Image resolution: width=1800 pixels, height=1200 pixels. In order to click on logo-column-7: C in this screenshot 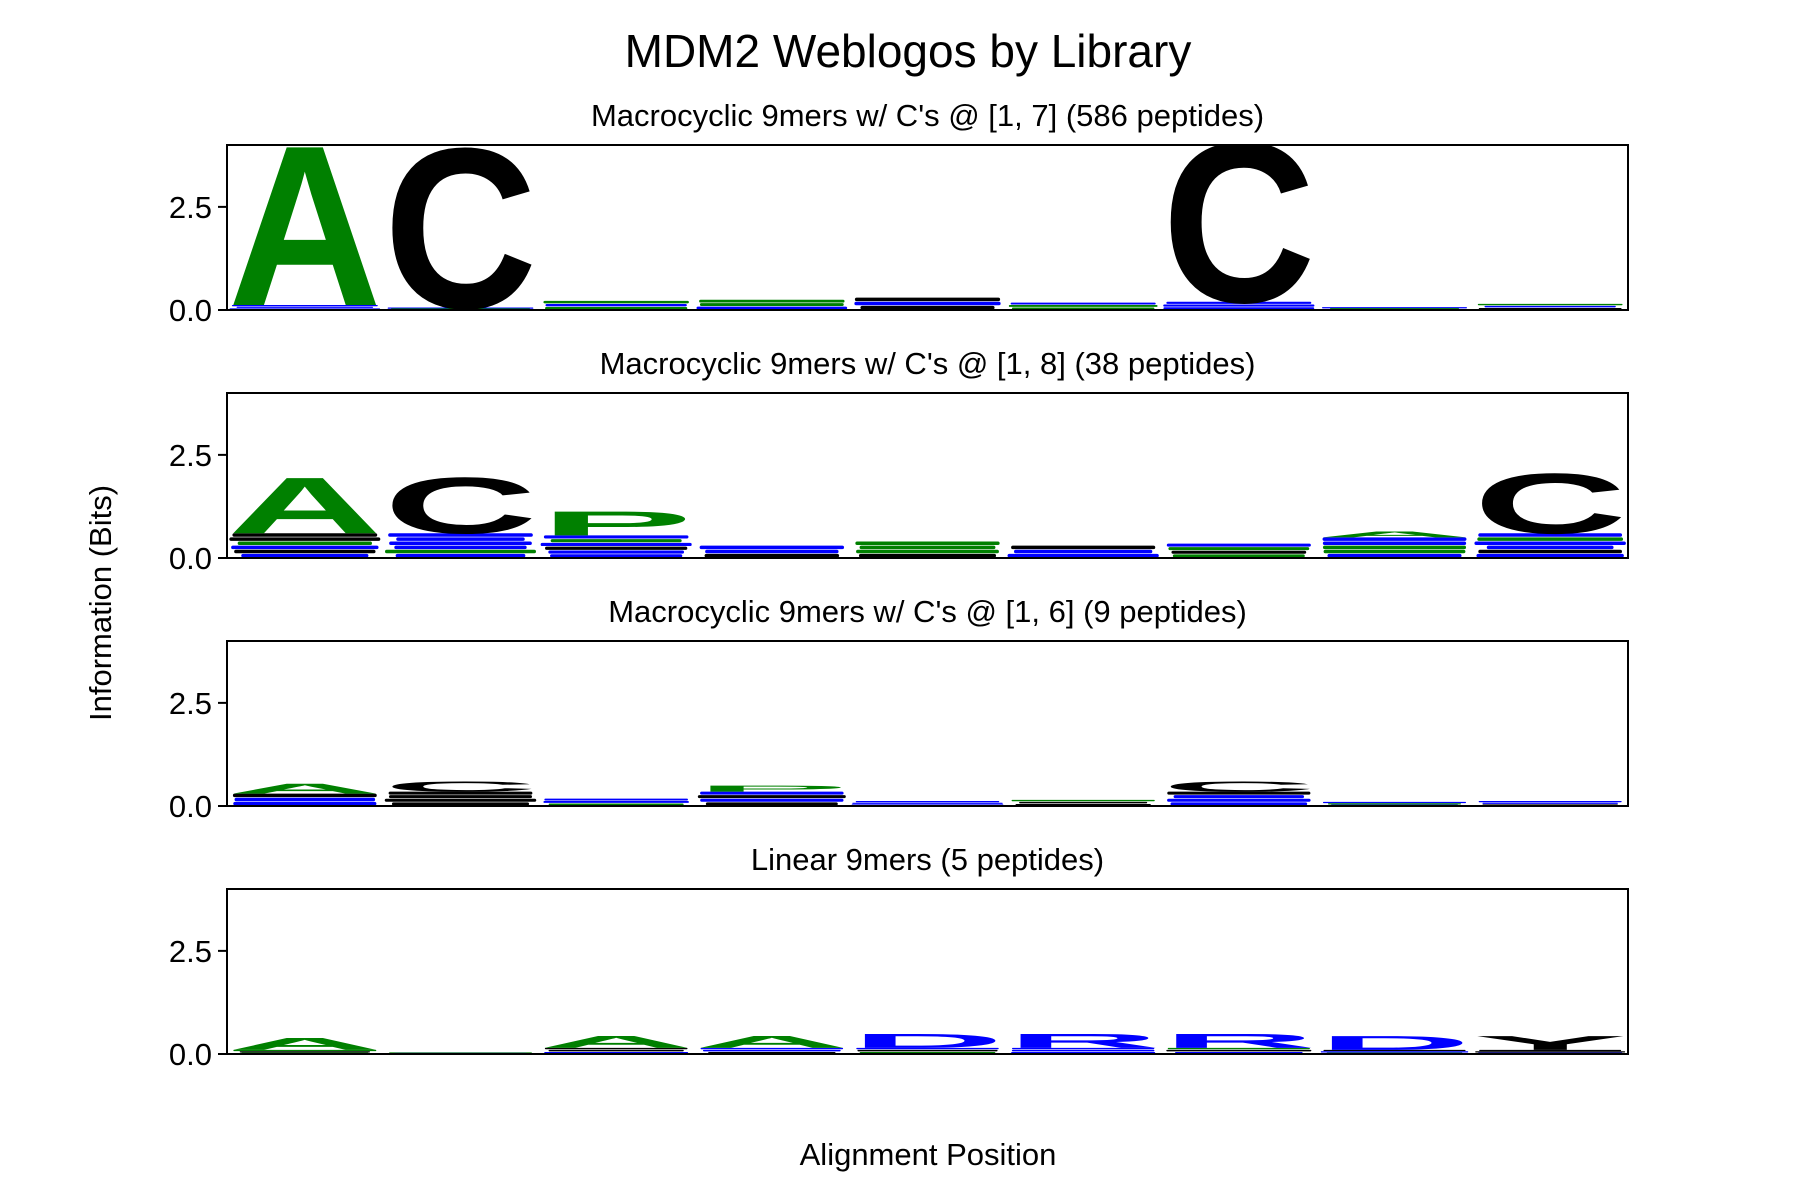, I will do `click(1239, 222)`.